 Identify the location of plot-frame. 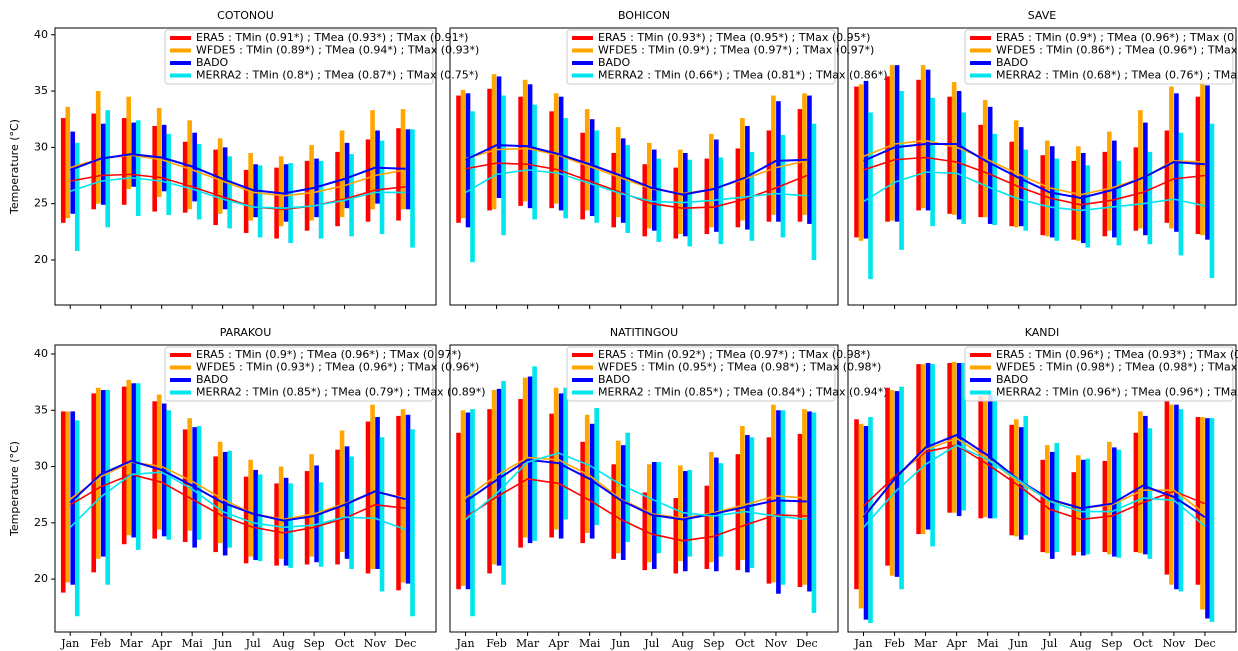
(1042, 166).